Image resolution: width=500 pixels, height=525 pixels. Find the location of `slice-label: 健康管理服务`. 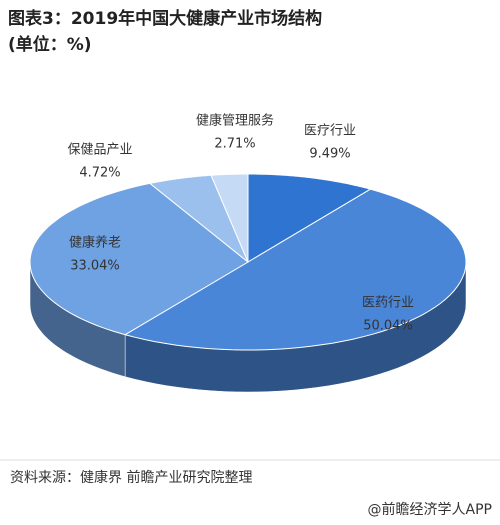

slice-label: 健康管理服务 is located at coordinates (235, 121).